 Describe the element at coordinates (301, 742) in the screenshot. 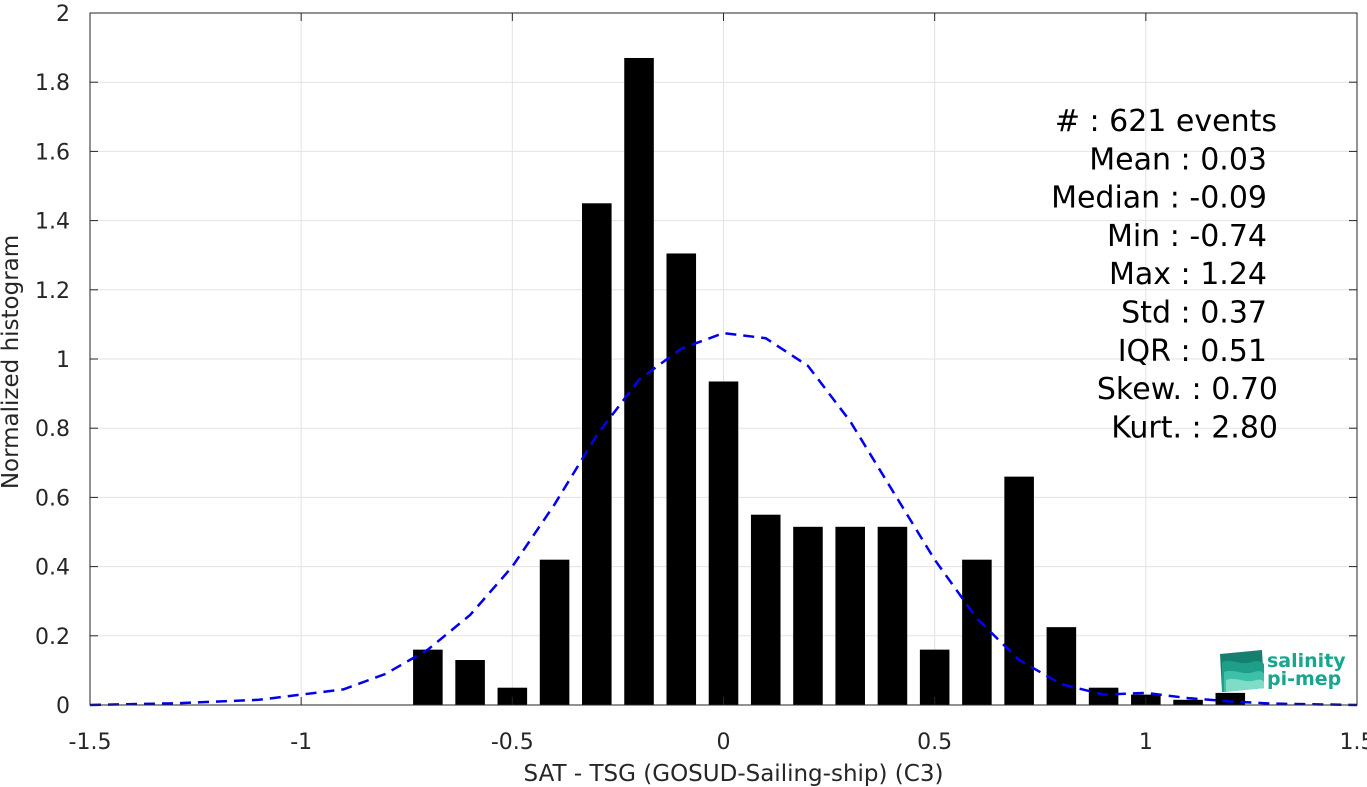

I see `x-tick-label: -1` at that location.